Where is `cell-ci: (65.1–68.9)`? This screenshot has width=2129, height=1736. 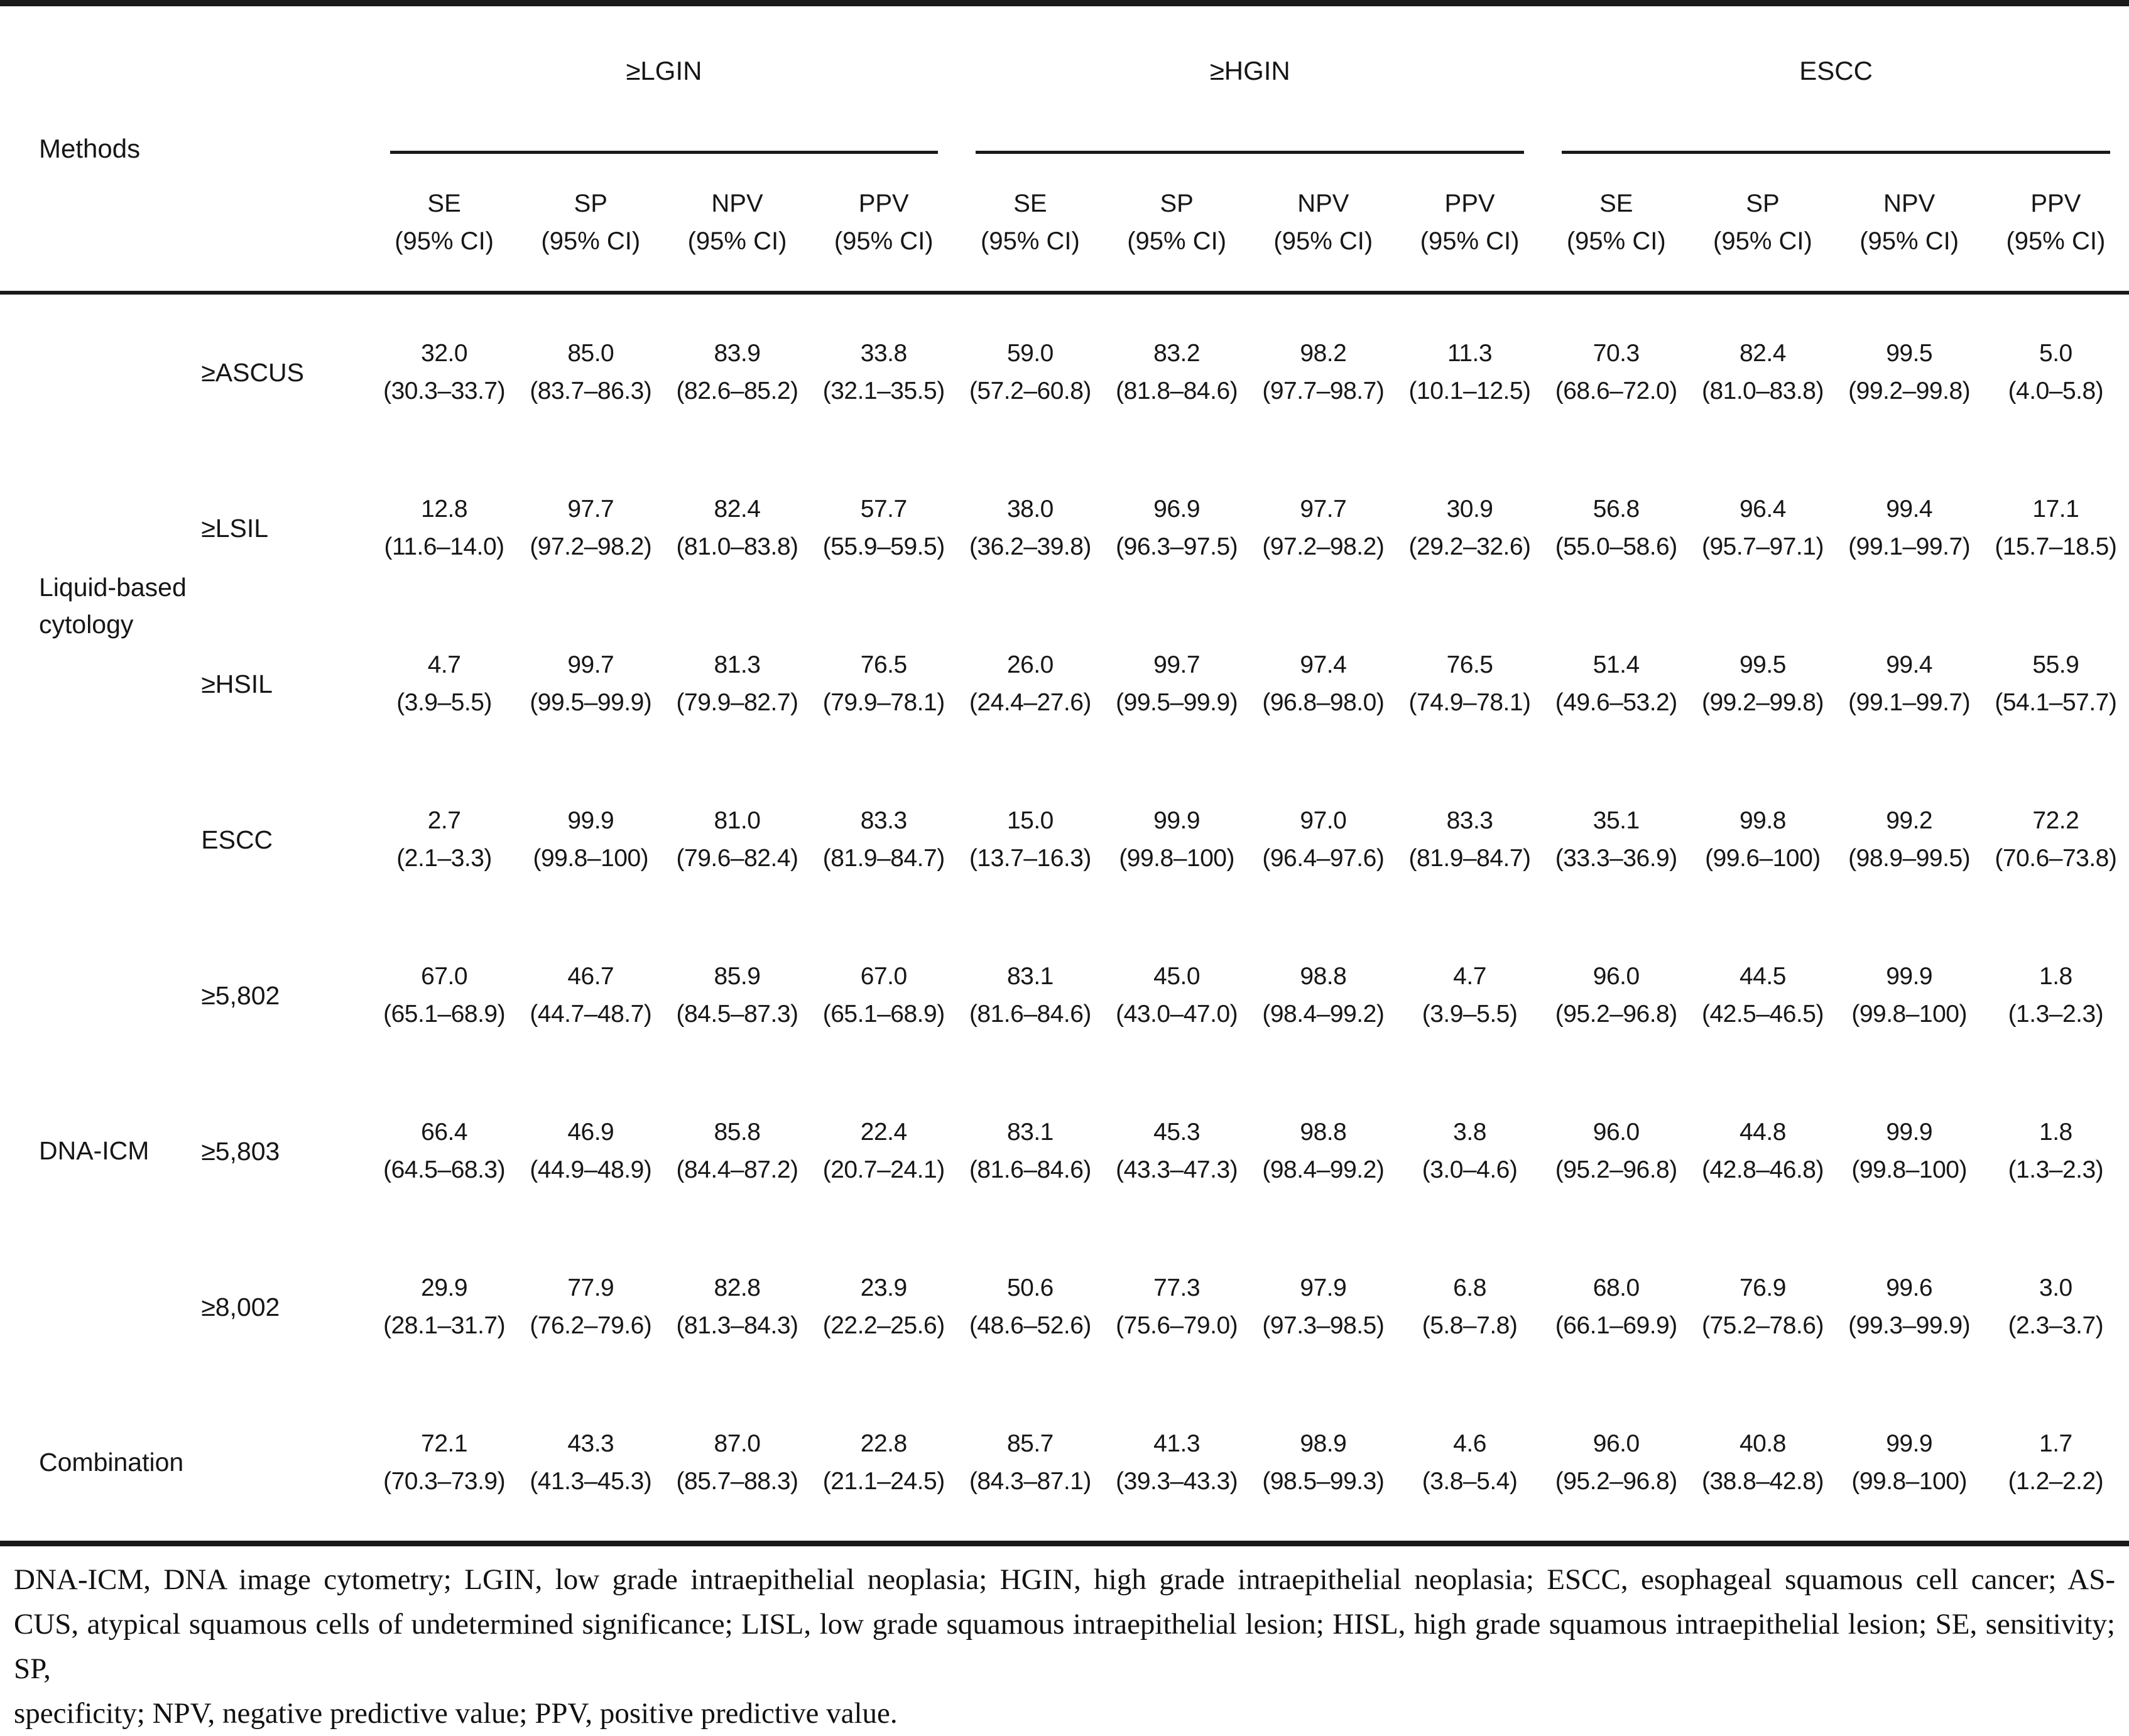 cell-ci: (65.1–68.9) is located at coordinates (883, 1015).